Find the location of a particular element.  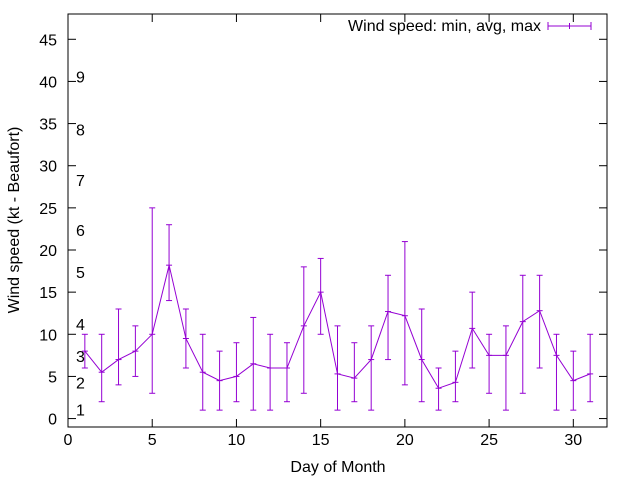

beaufort-label: 9 is located at coordinates (80, 77).